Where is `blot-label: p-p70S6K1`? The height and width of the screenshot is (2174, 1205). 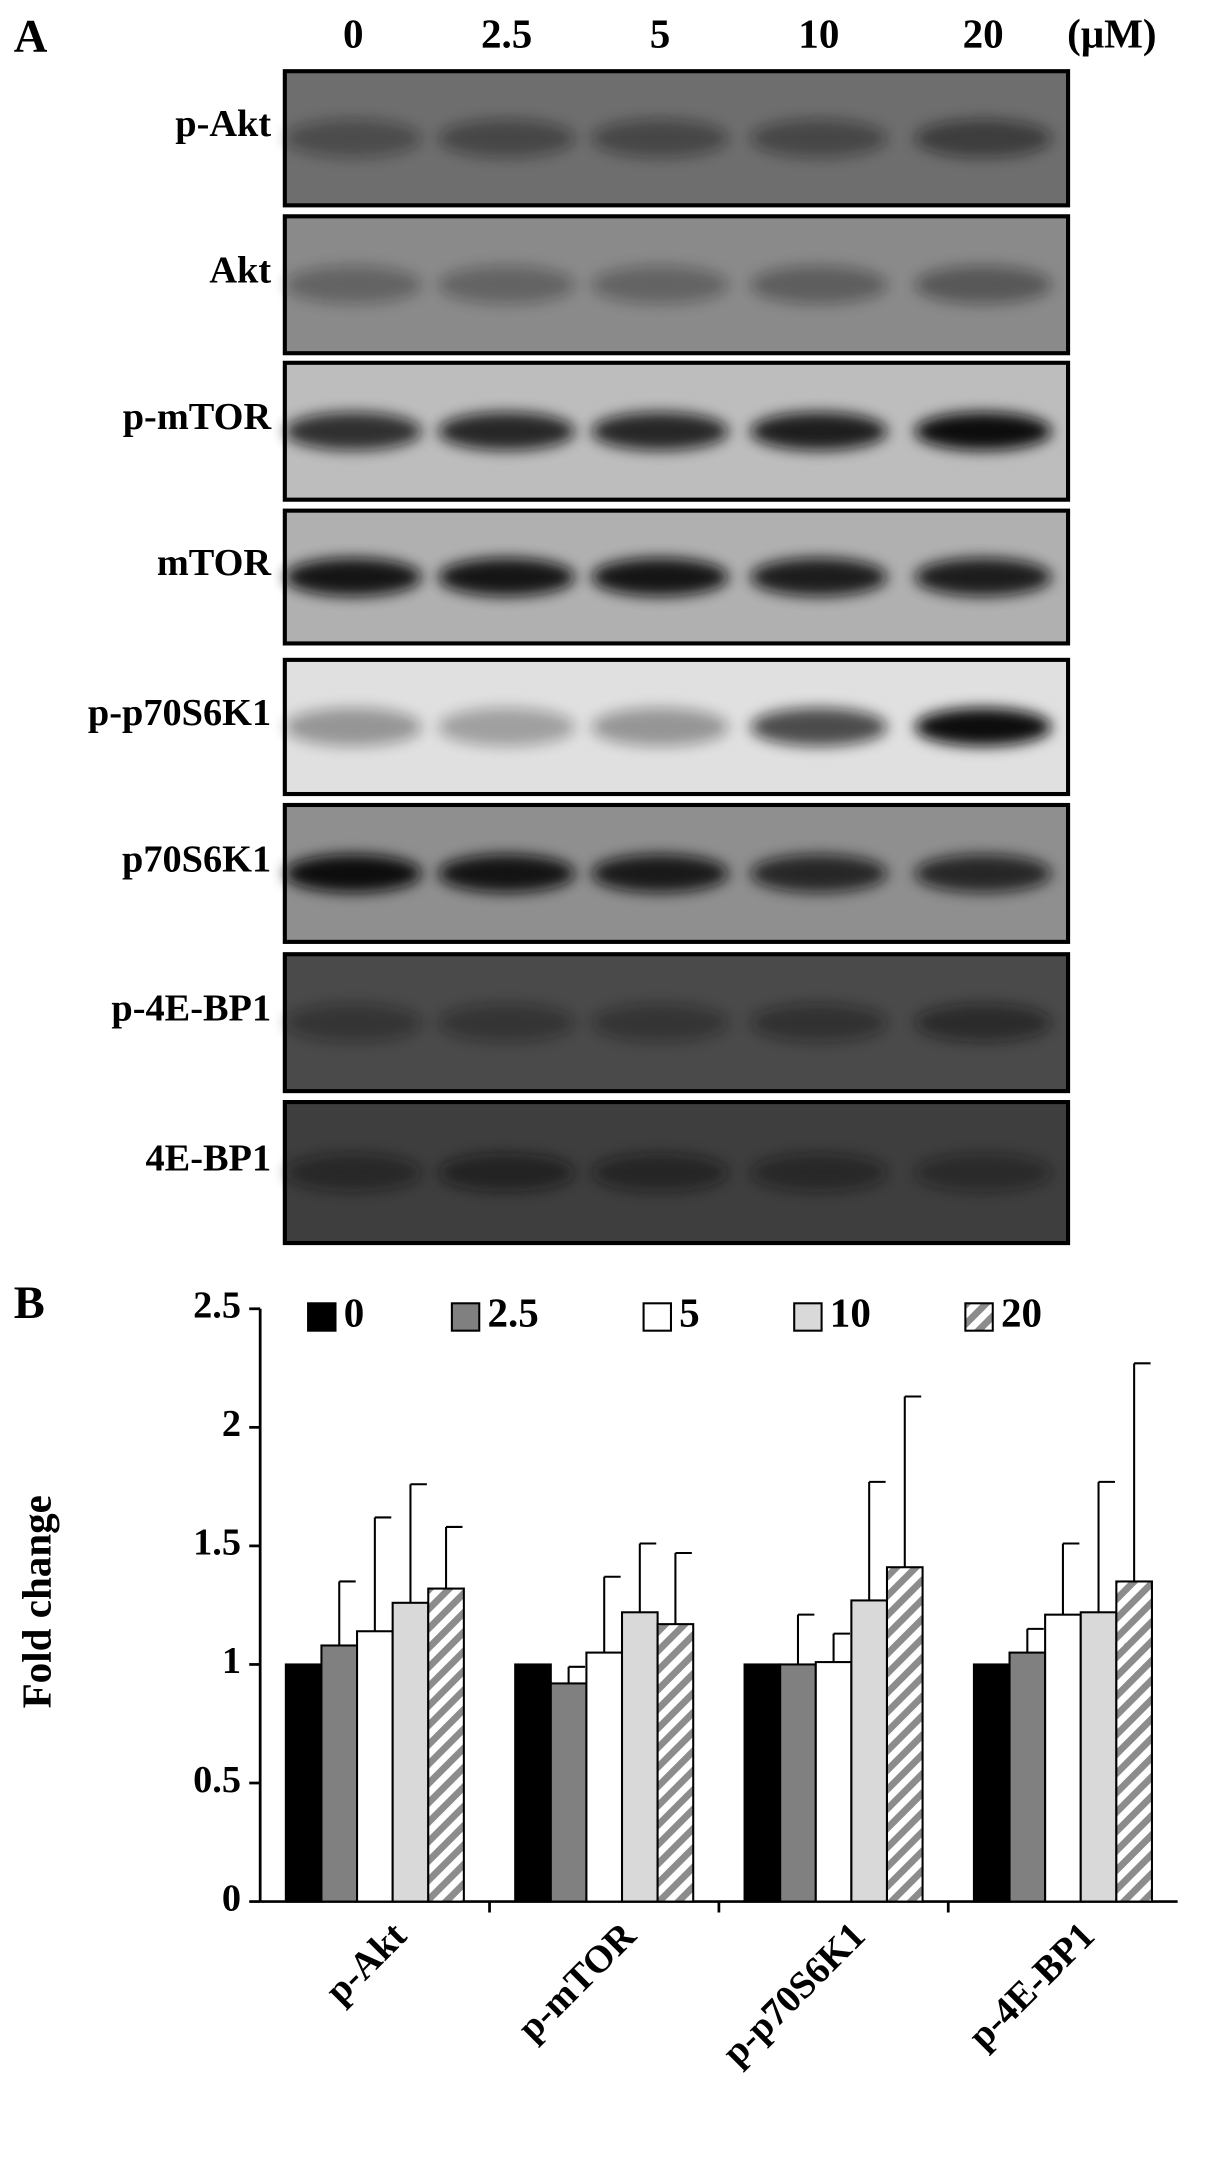
blot-label: p-p70S6K1 is located at coordinates (179, 713).